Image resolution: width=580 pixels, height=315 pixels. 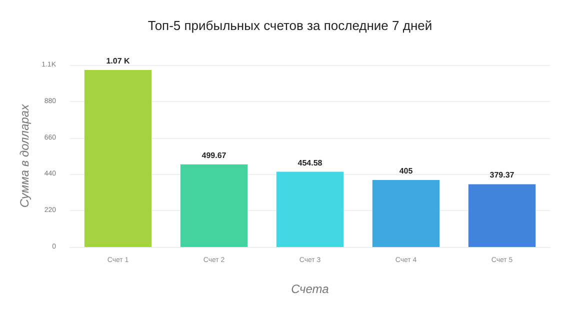 What do you see at coordinates (406, 171) in the screenshot?
I see `data-label: 405` at bounding box center [406, 171].